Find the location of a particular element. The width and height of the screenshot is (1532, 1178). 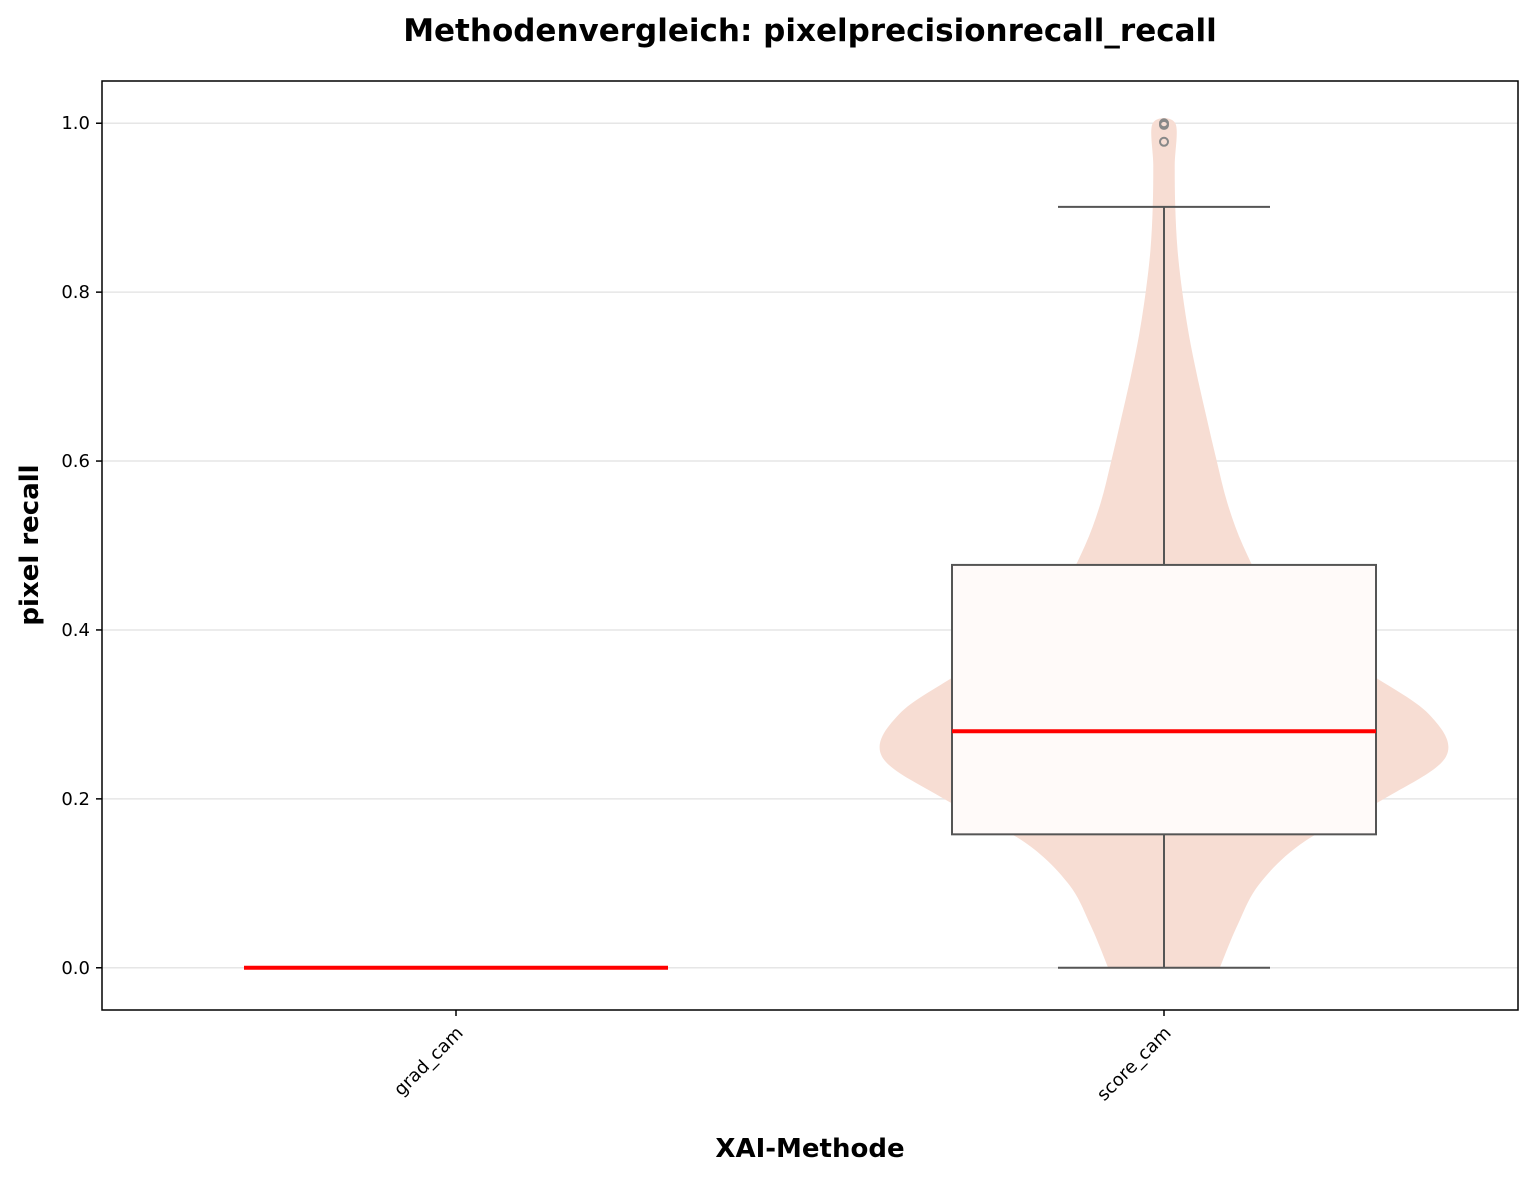

y-axis-label: pixel recall is located at coordinates (30, 544).